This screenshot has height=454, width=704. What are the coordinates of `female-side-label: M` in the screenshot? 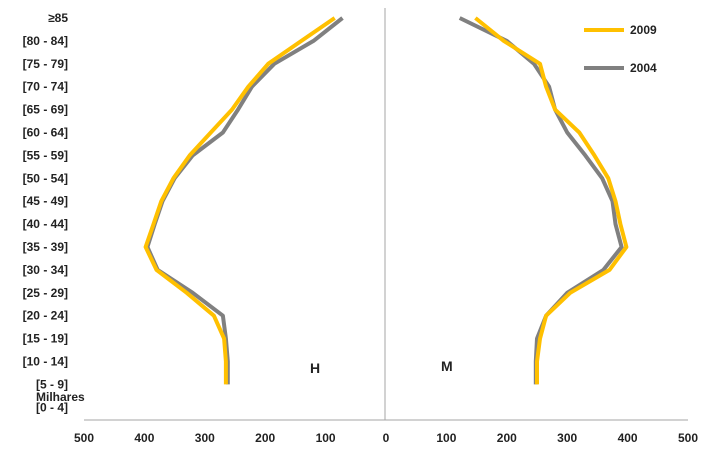 It's located at (447, 366).